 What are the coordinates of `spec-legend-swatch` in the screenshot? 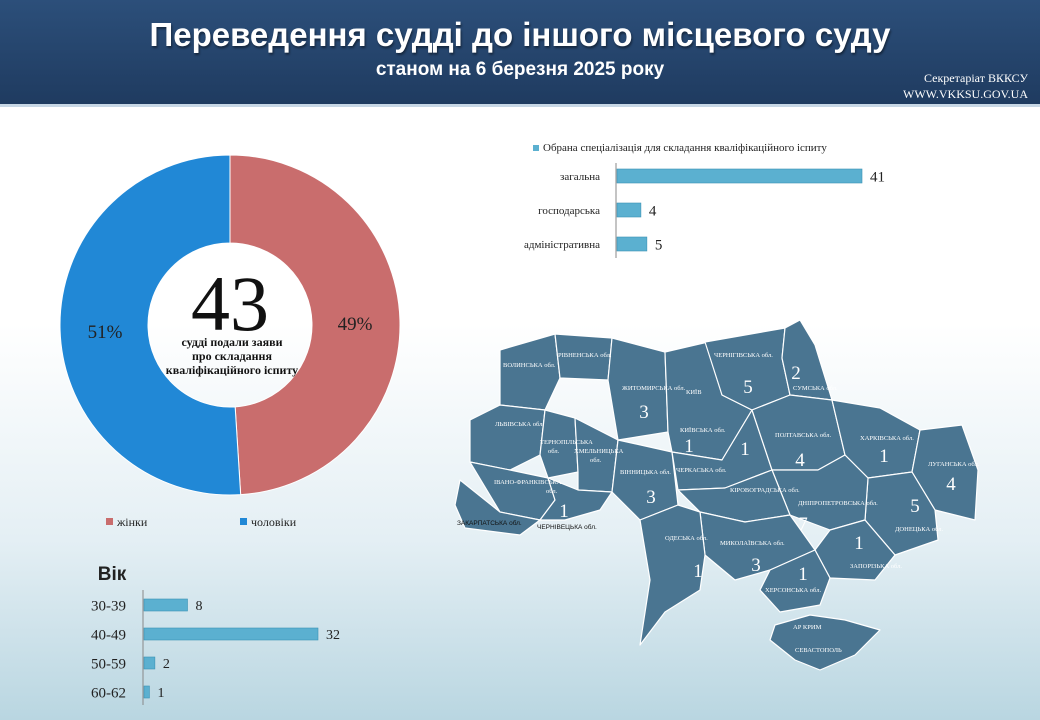 It's located at (536, 148).